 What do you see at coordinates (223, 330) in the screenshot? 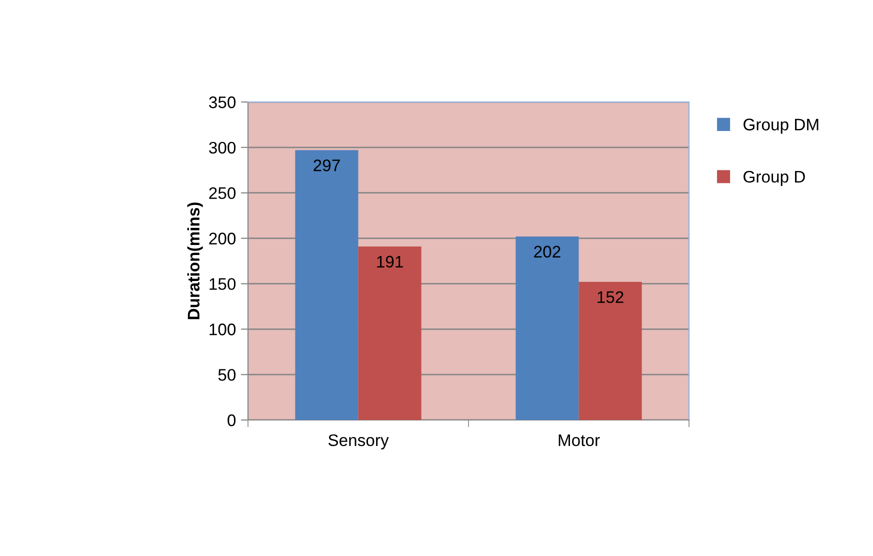
I see `y-tick-label: 100` at bounding box center [223, 330].